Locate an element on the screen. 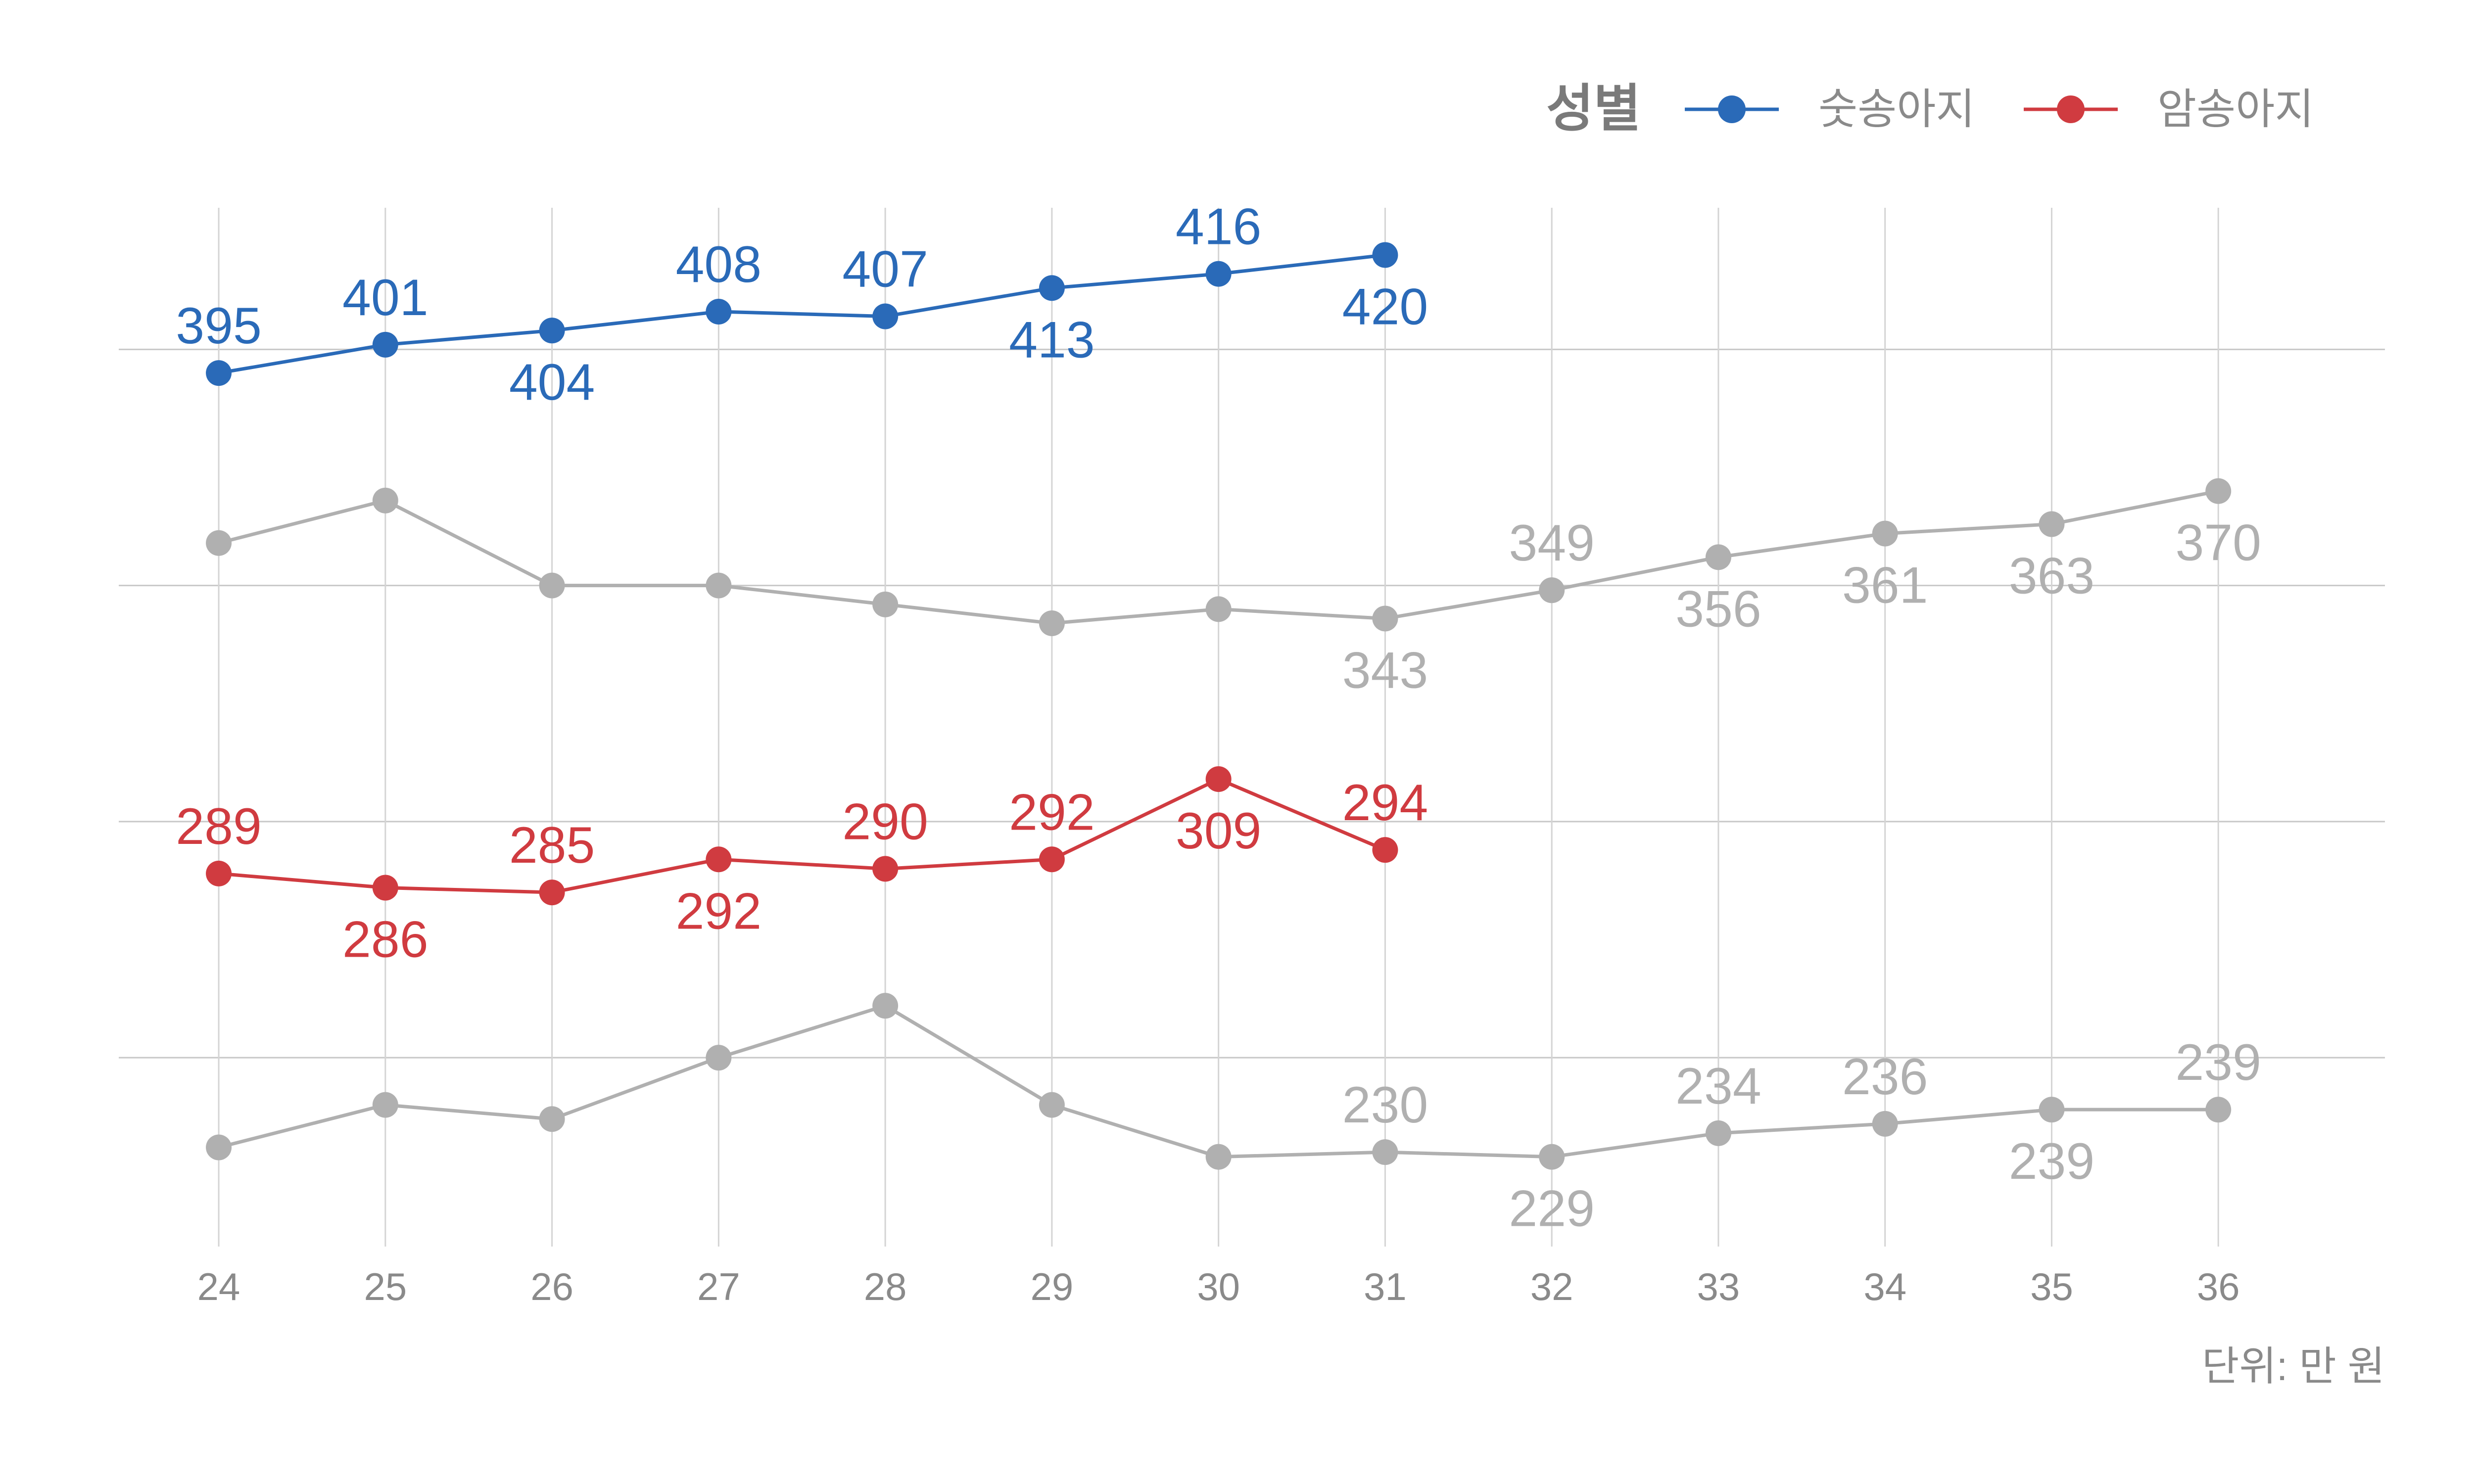  data-label: 309 is located at coordinates (1219, 831).